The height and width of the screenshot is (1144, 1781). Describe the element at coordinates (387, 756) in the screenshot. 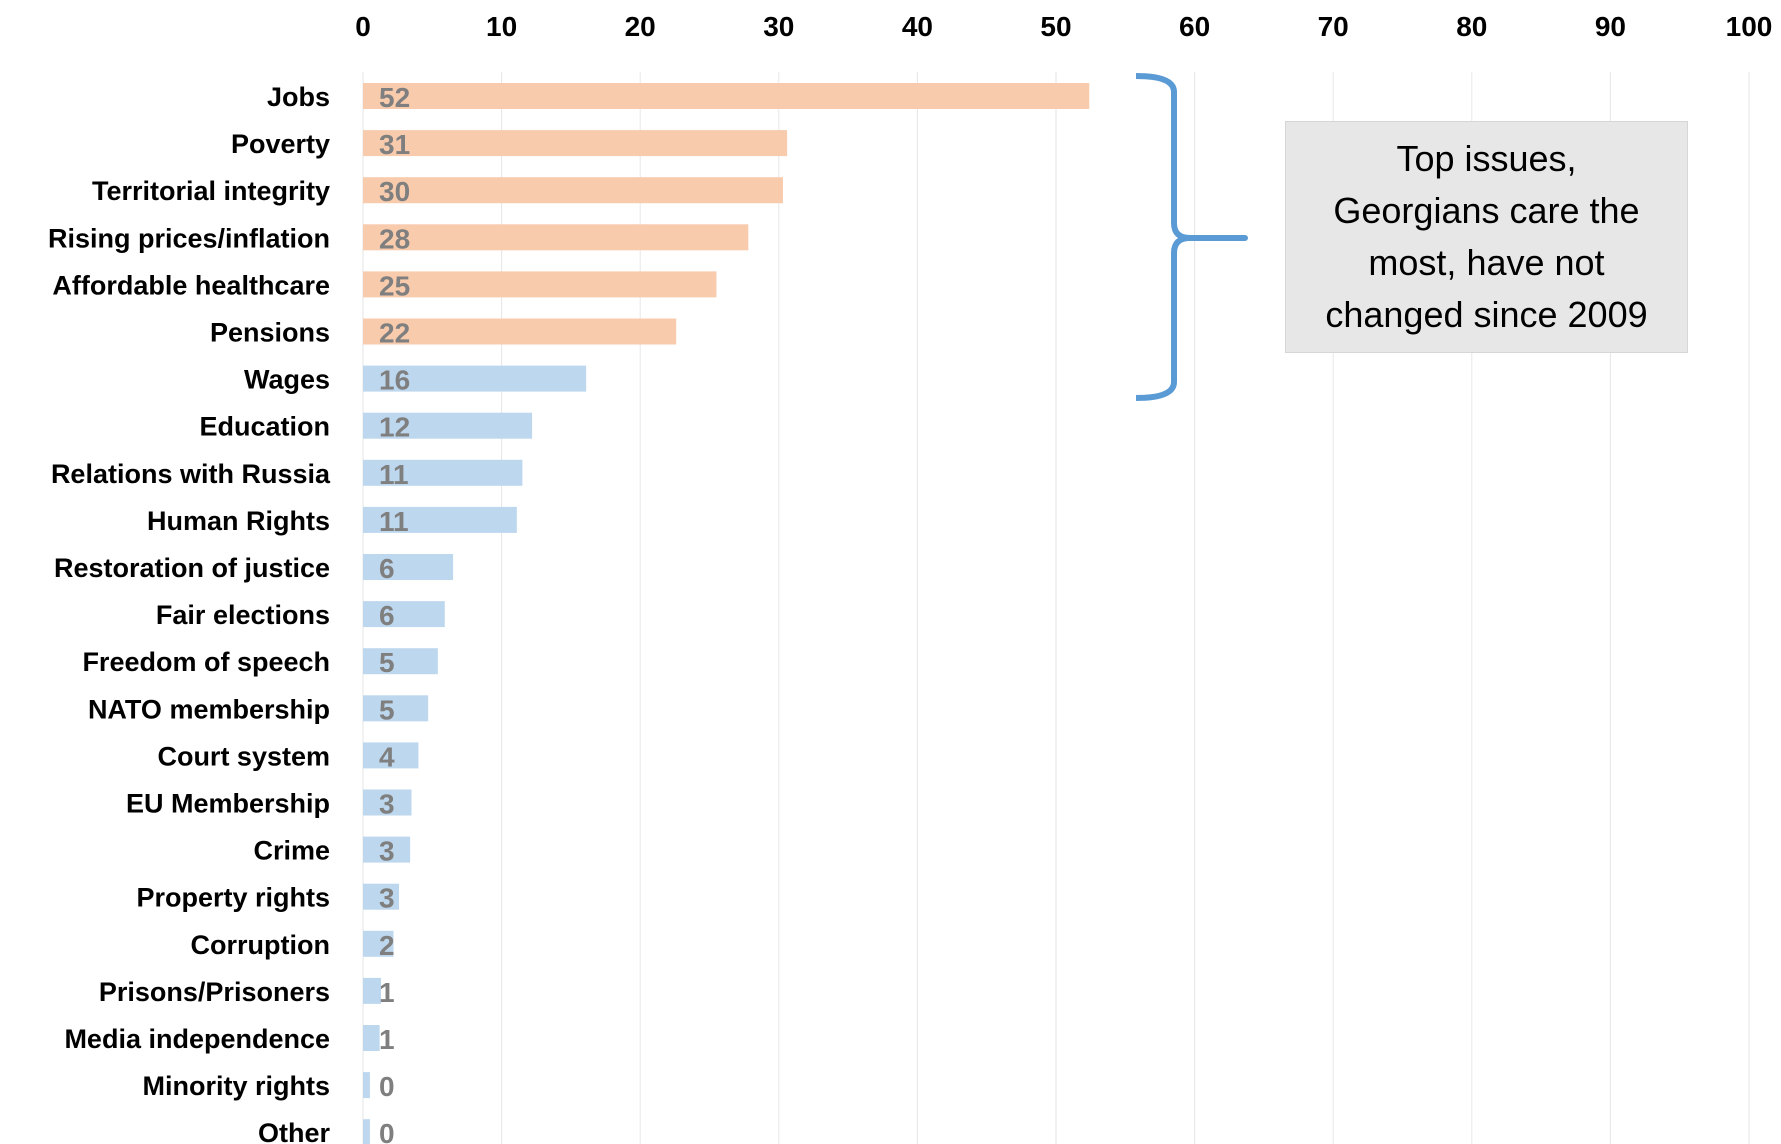

I see `data-label: 4` at that location.